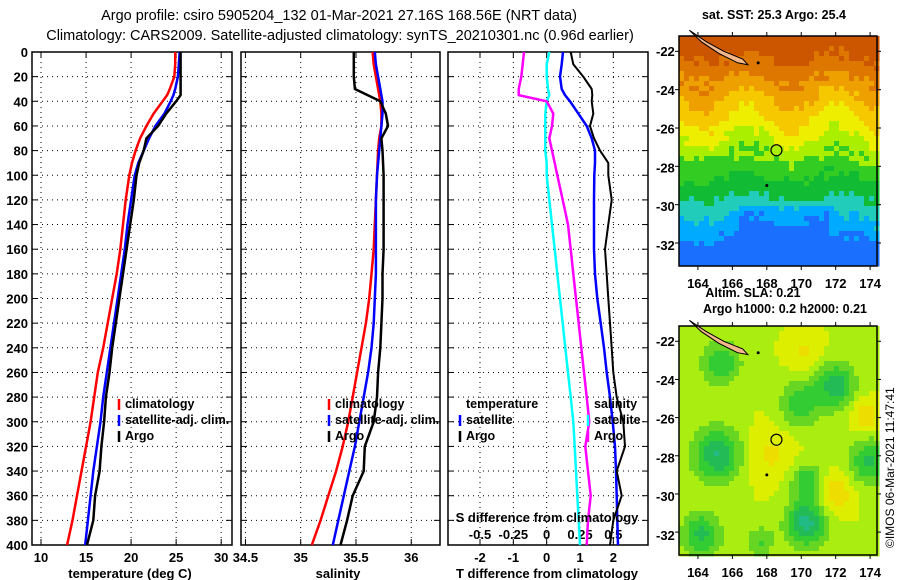 The height and width of the screenshot is (580, 900). I want to click on legend-label: climatology, so click(370, 404).